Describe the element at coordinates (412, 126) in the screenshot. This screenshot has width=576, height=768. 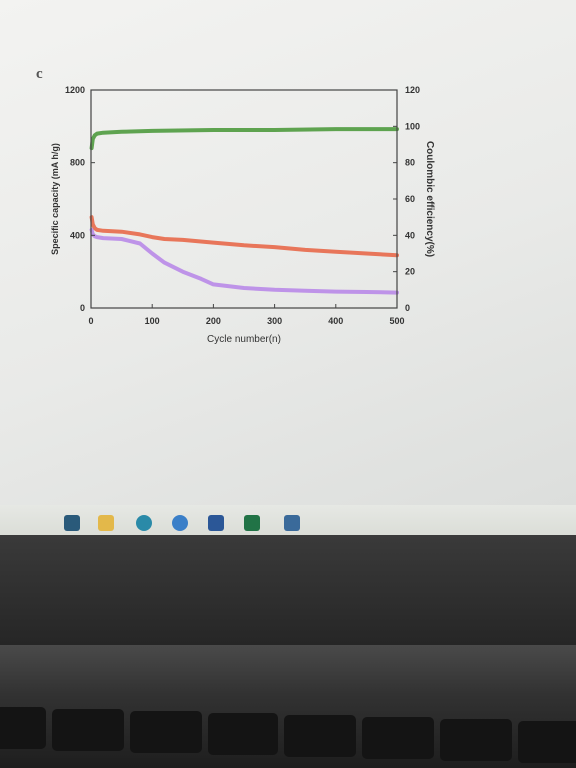
I see `y-right-tick-label: 100` at that location.